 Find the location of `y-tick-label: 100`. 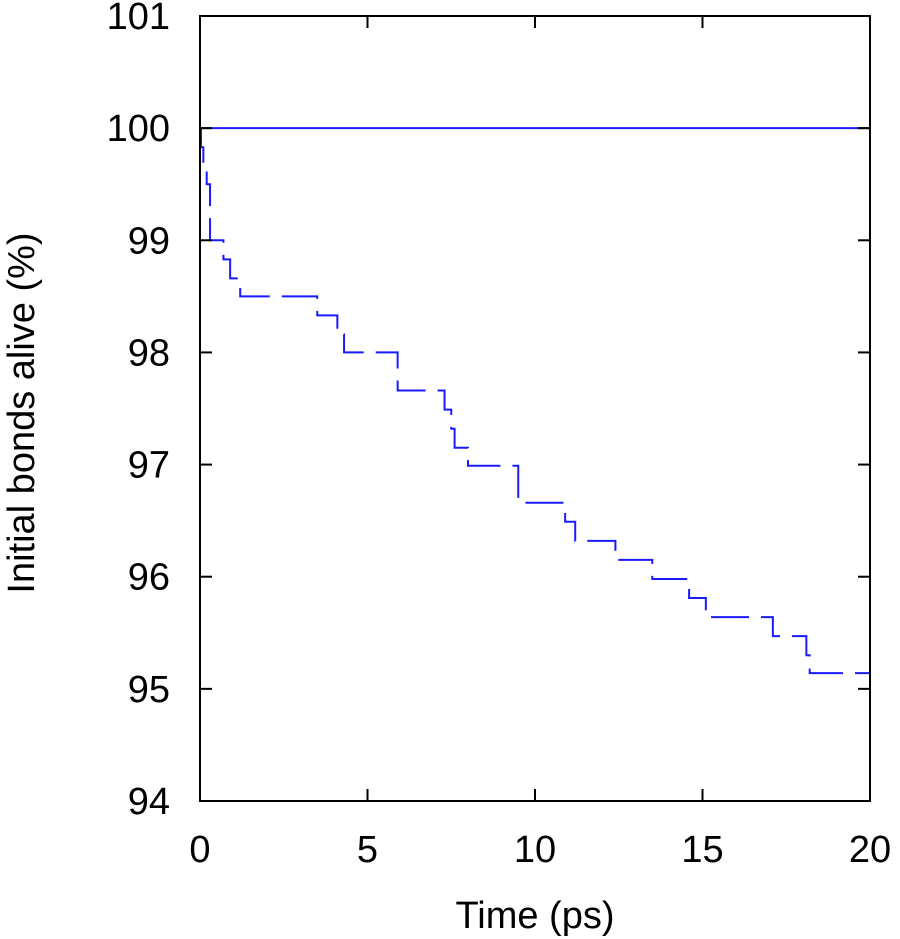

y-tick-label: 100 is located at coordinates (138, 129).